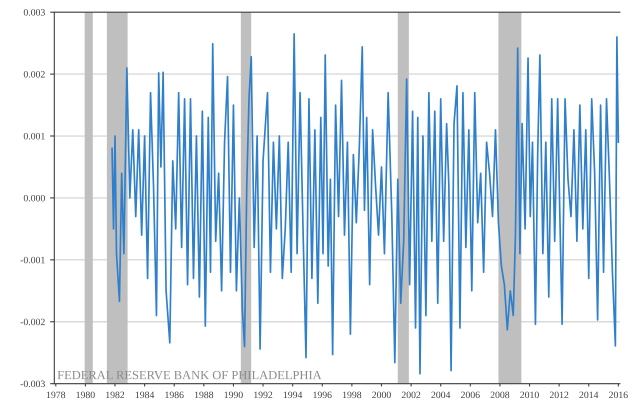 Image resolution: width=639 pixels, height=406 pixels. Describe the element at coordinates (618, 395) in the screenshot. I see `x-tick-label: 2016` at that location.